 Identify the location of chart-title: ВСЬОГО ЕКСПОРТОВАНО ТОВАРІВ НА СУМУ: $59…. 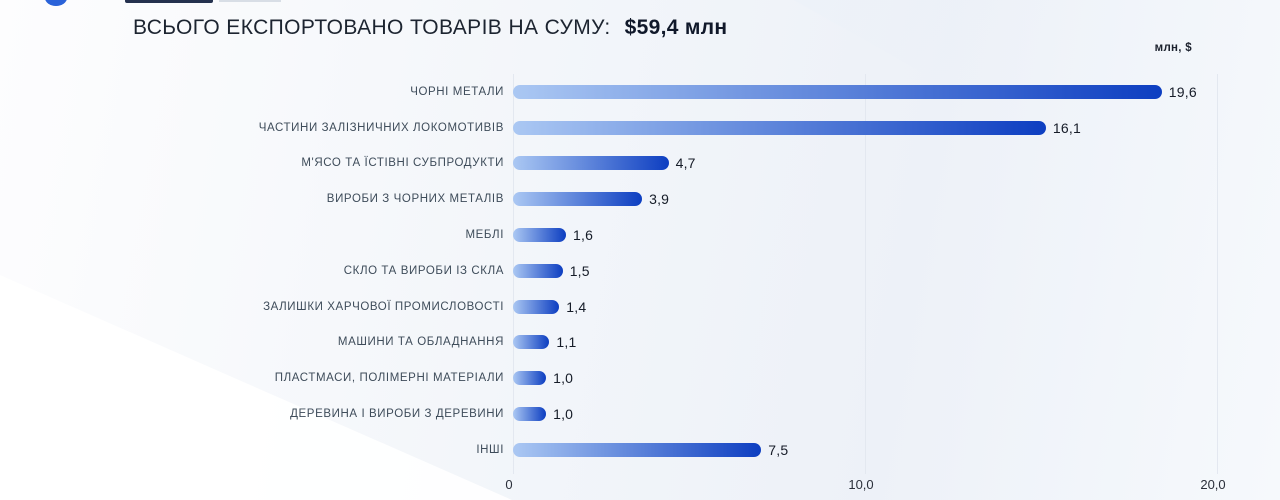
(430, 28).